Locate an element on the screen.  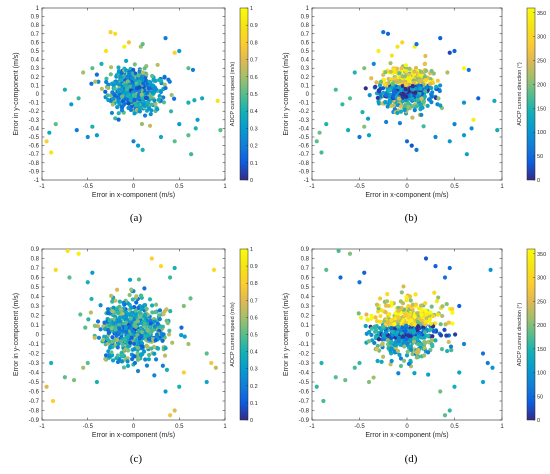
x-tick-label: -0.5 is located at coordinates (88, 187).